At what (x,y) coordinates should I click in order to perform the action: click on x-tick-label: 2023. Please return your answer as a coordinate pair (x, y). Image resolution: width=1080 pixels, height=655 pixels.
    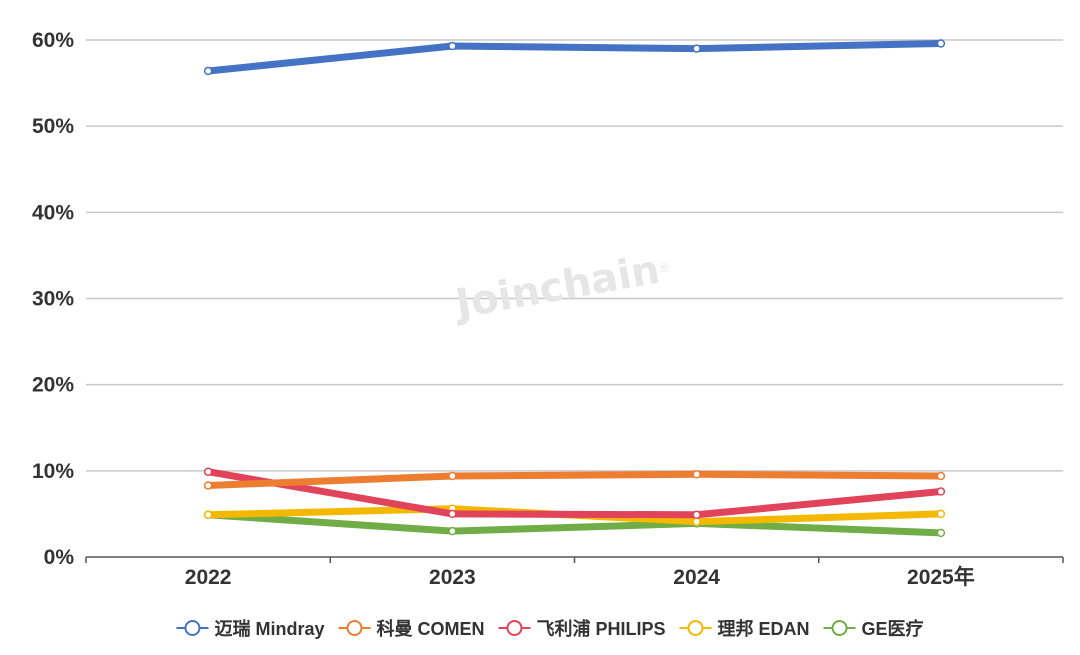
    Looking at the image, I should click on (452, 577).